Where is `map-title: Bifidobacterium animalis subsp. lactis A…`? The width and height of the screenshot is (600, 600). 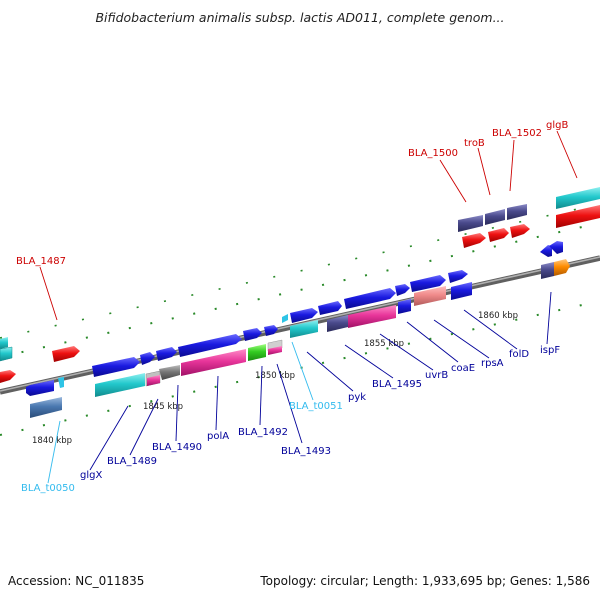 map-title: Bifidobacterium animalis subsp. lactis A… is located at coordinates (300, 17).